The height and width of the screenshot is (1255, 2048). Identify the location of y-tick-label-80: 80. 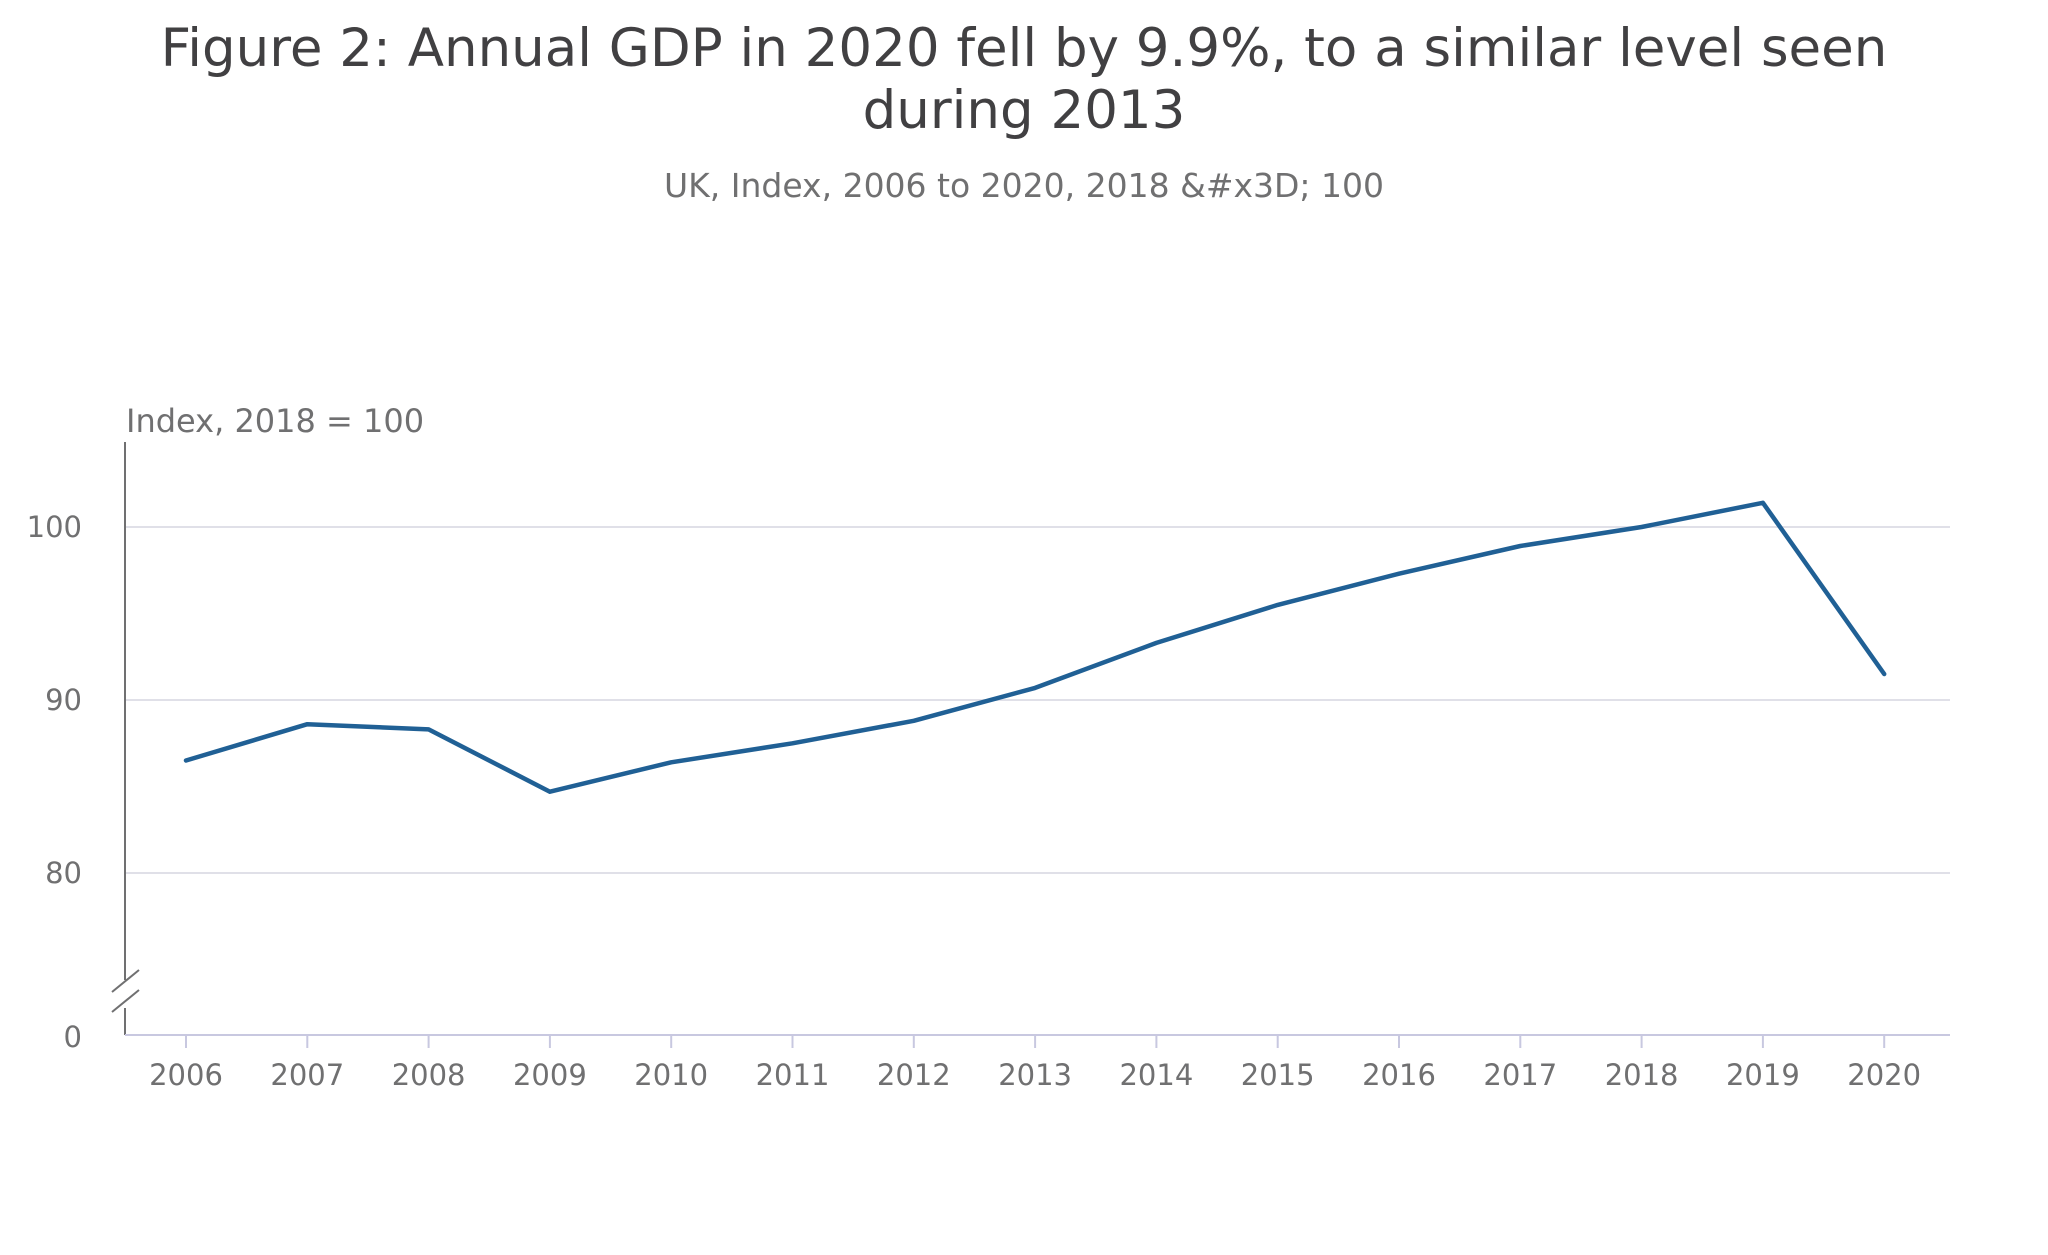
(63, 873).